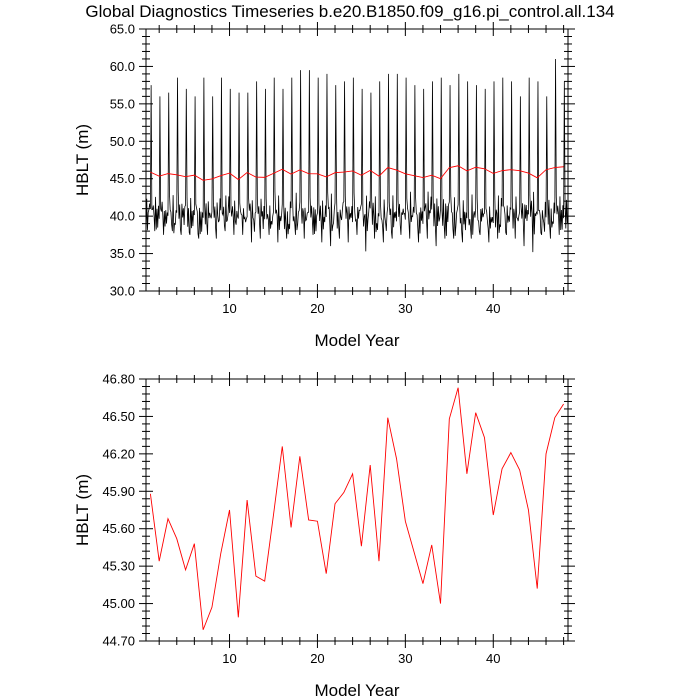 This screenshot has width=700, height=700. I want to click on y-tick-label: 45.90, so click(118, 491).